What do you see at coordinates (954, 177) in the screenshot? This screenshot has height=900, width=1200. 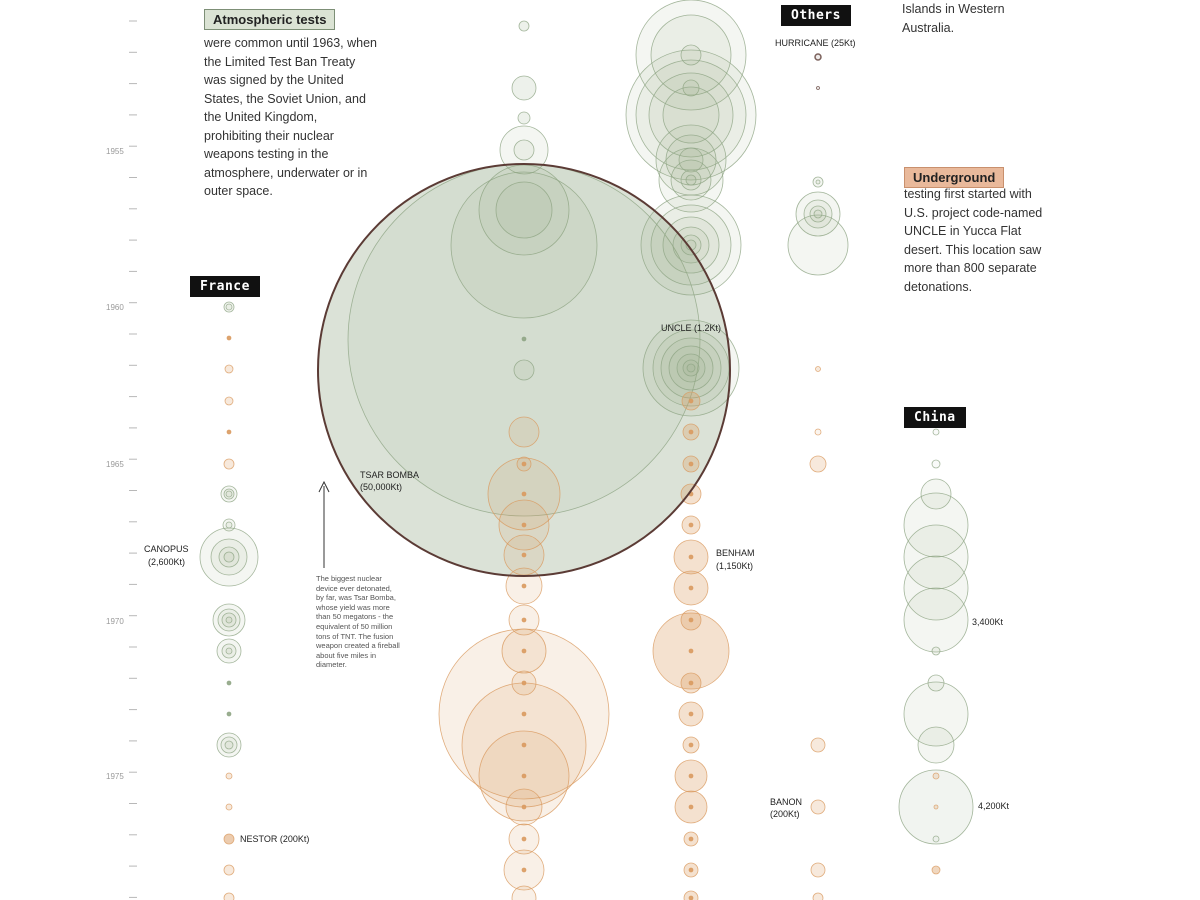 I see `underground-legend: Underground` at bounding box center [954, 177].